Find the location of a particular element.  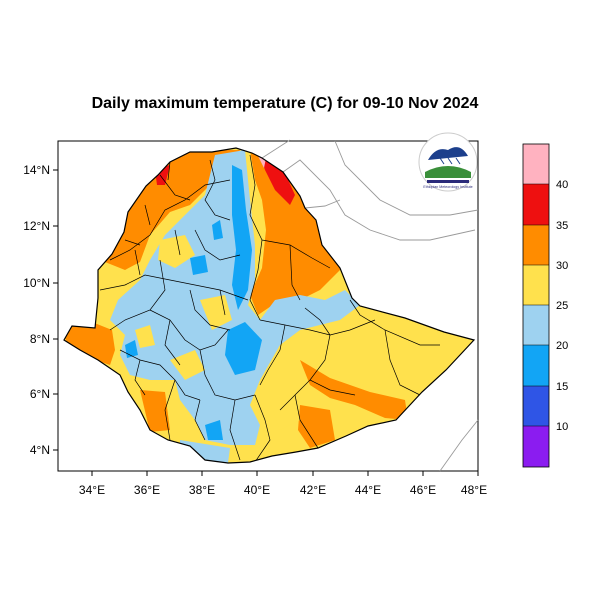

x-tick-label: 36°E is located at coordinates (147, 490).